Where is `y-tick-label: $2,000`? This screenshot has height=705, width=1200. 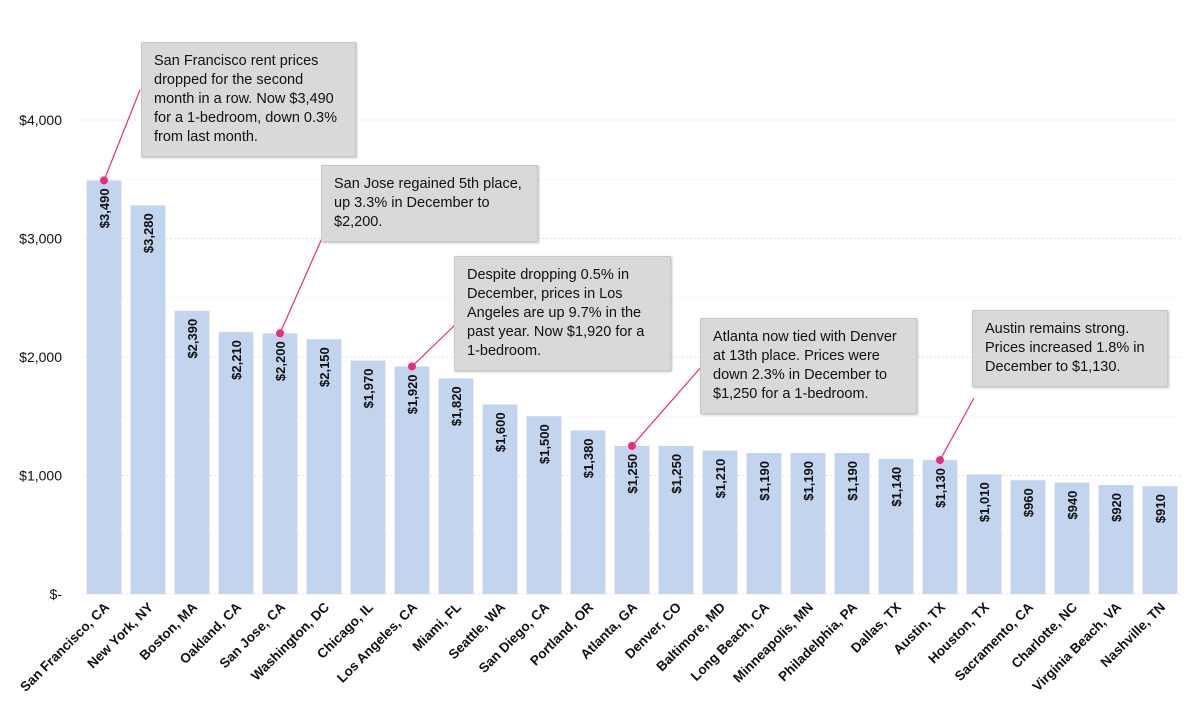 y-tick-label: $2,000 is located at coordinates (40, 357).